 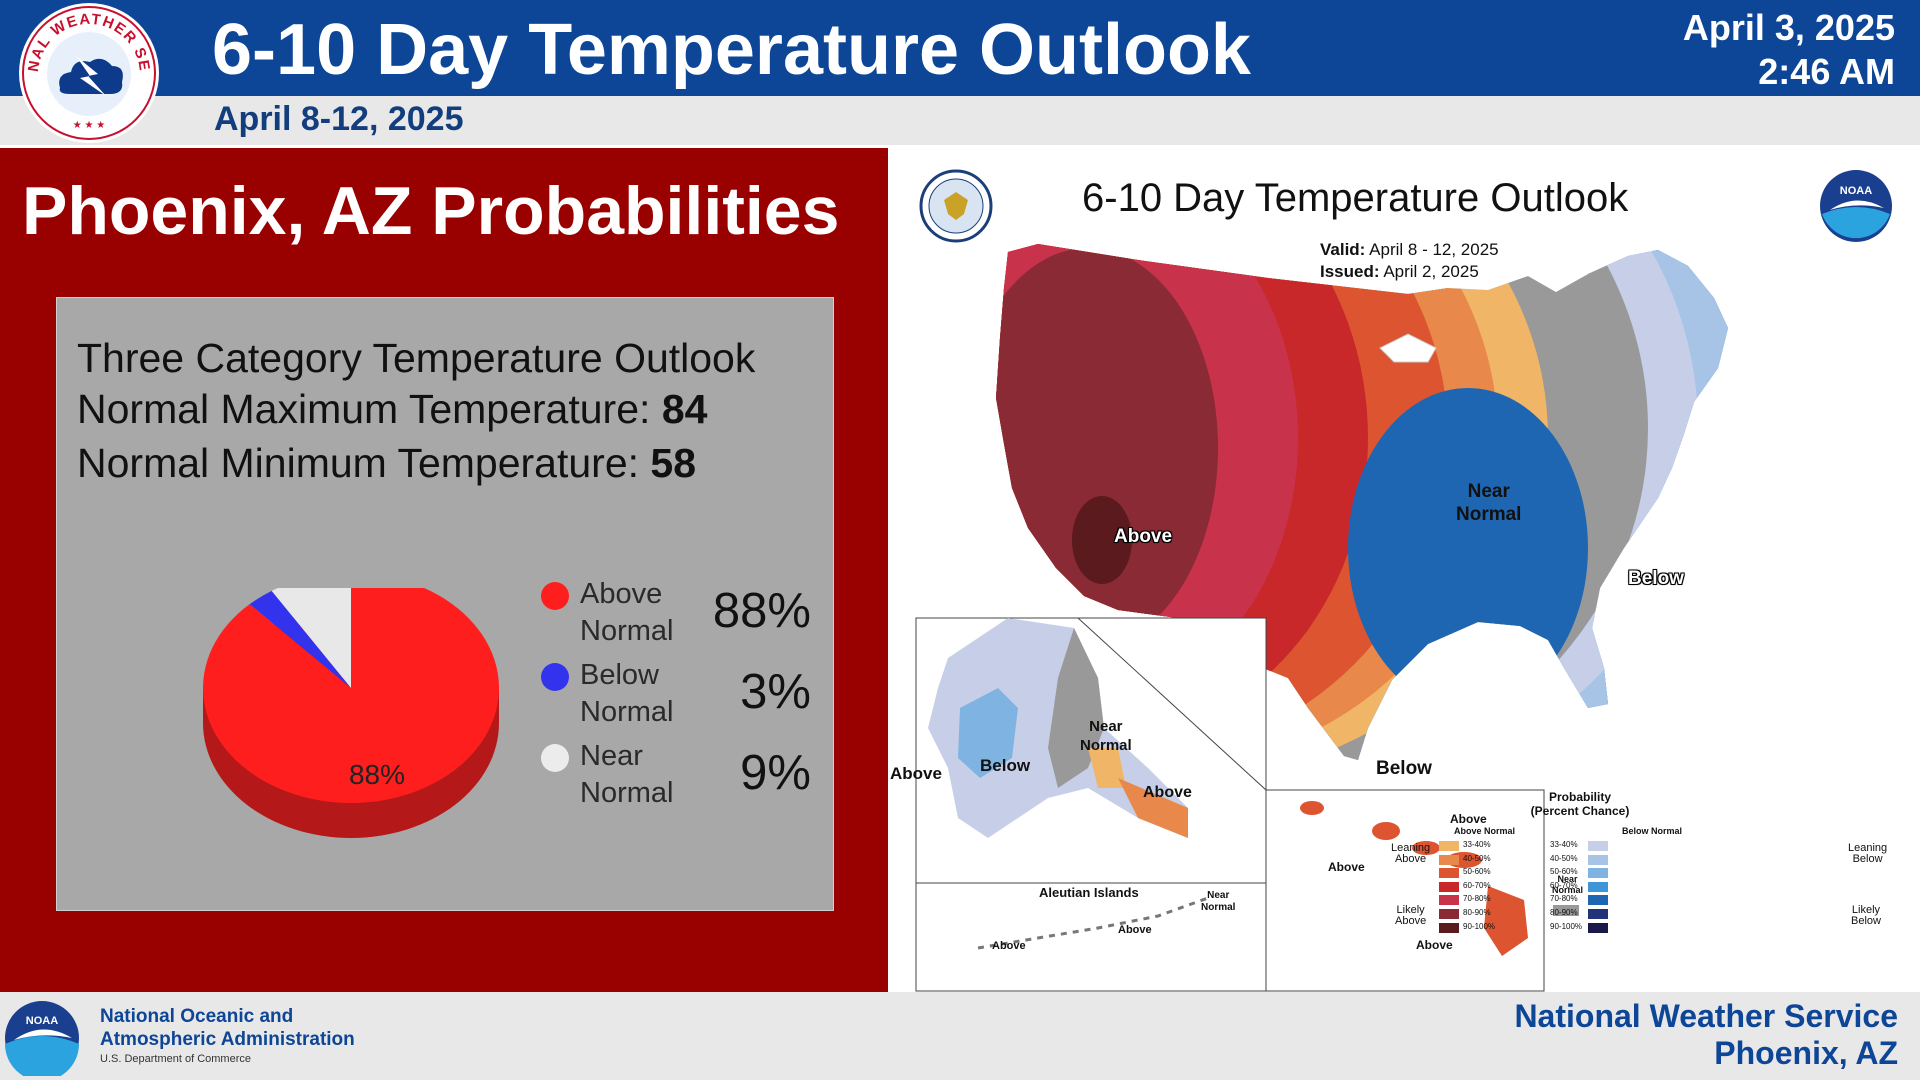 What do you see at coordinates (1434, 249) in the screenshot?
I see `map-valid-value: April 8 - 12, 2025` at bounding box center [1434, 249].